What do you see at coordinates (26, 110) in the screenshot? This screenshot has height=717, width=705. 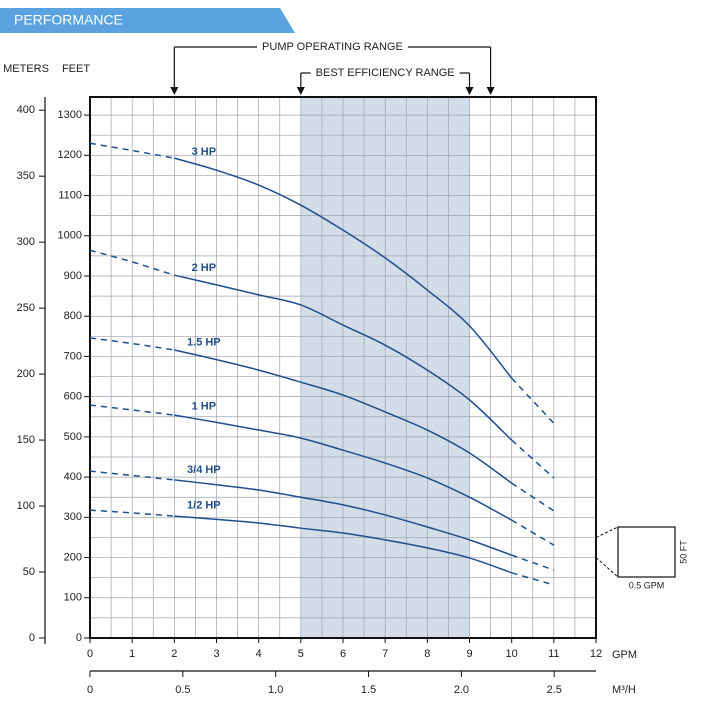 I see `y2-tick-label: 400` at bounding box center [26, 110].